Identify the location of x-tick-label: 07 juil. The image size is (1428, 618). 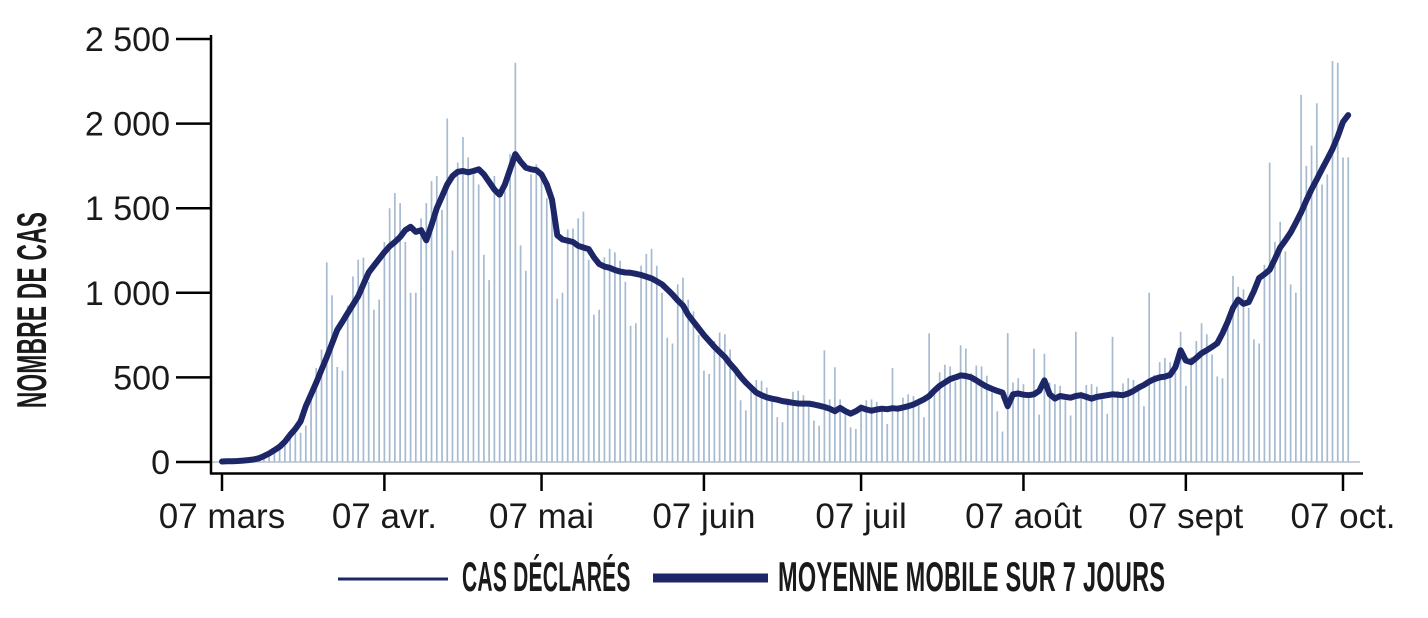
(860, 516).